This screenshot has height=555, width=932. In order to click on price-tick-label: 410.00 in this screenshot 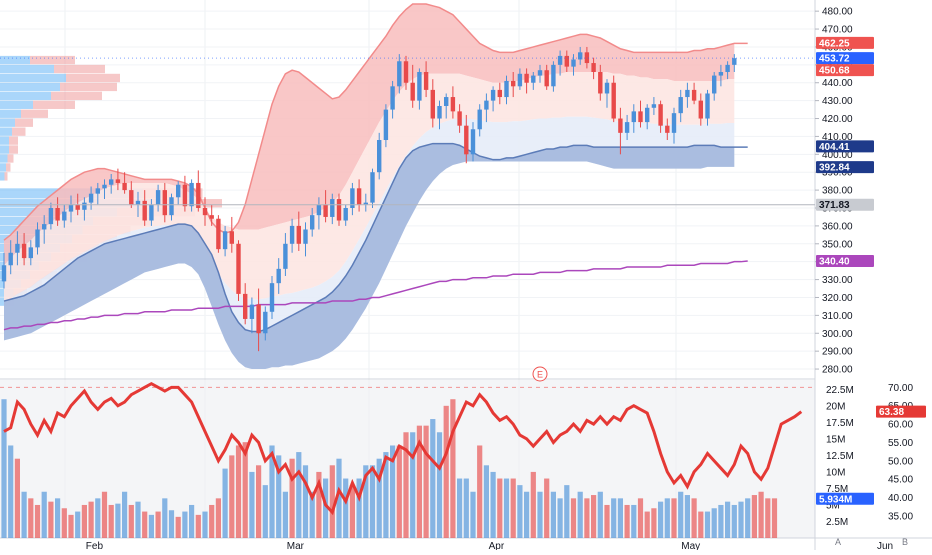, I will do `click(837, 137)`.